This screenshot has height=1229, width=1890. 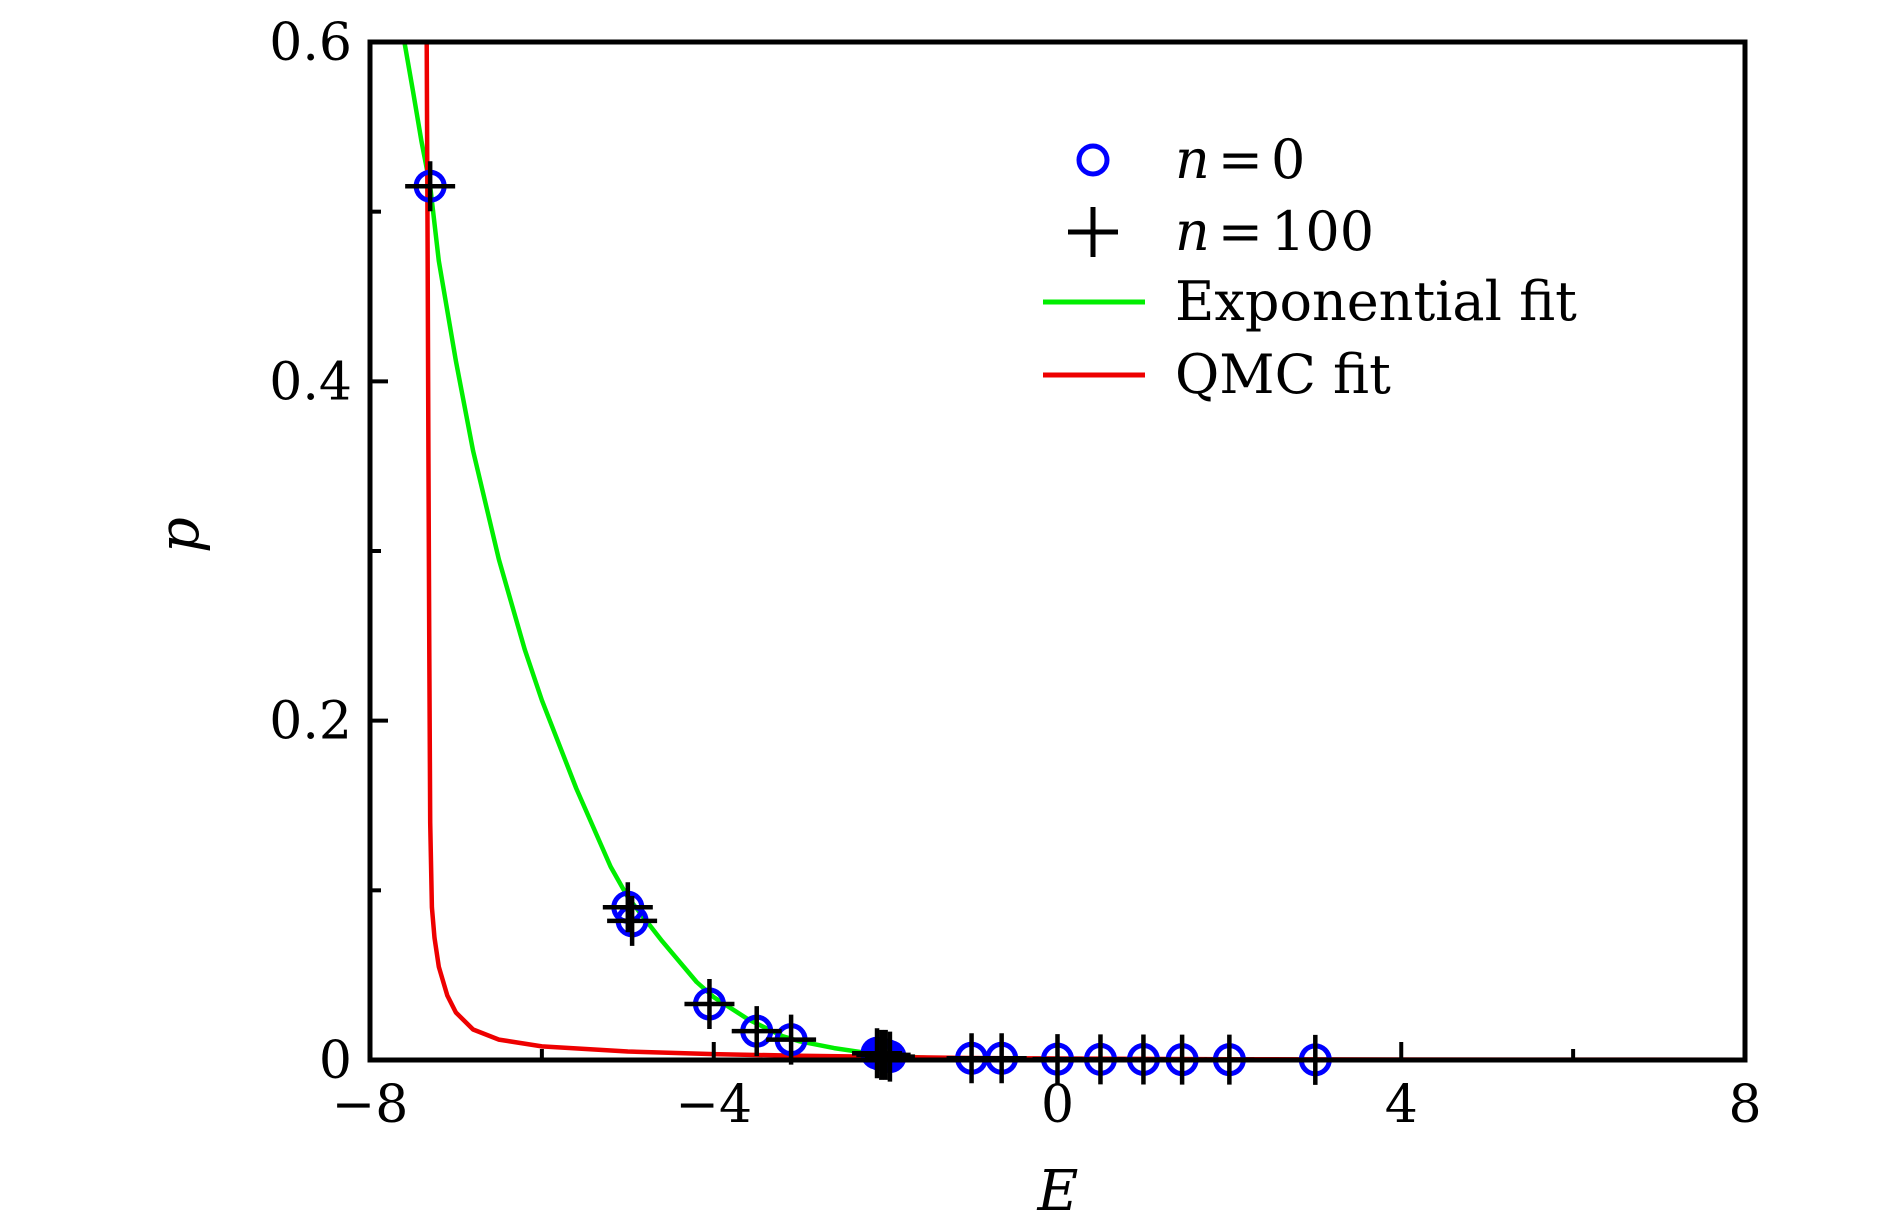 What do you see at coordinates (713, 1105) in the screenshot?
I see `x-tick-label: −4` at bounding box center [713, 1105].